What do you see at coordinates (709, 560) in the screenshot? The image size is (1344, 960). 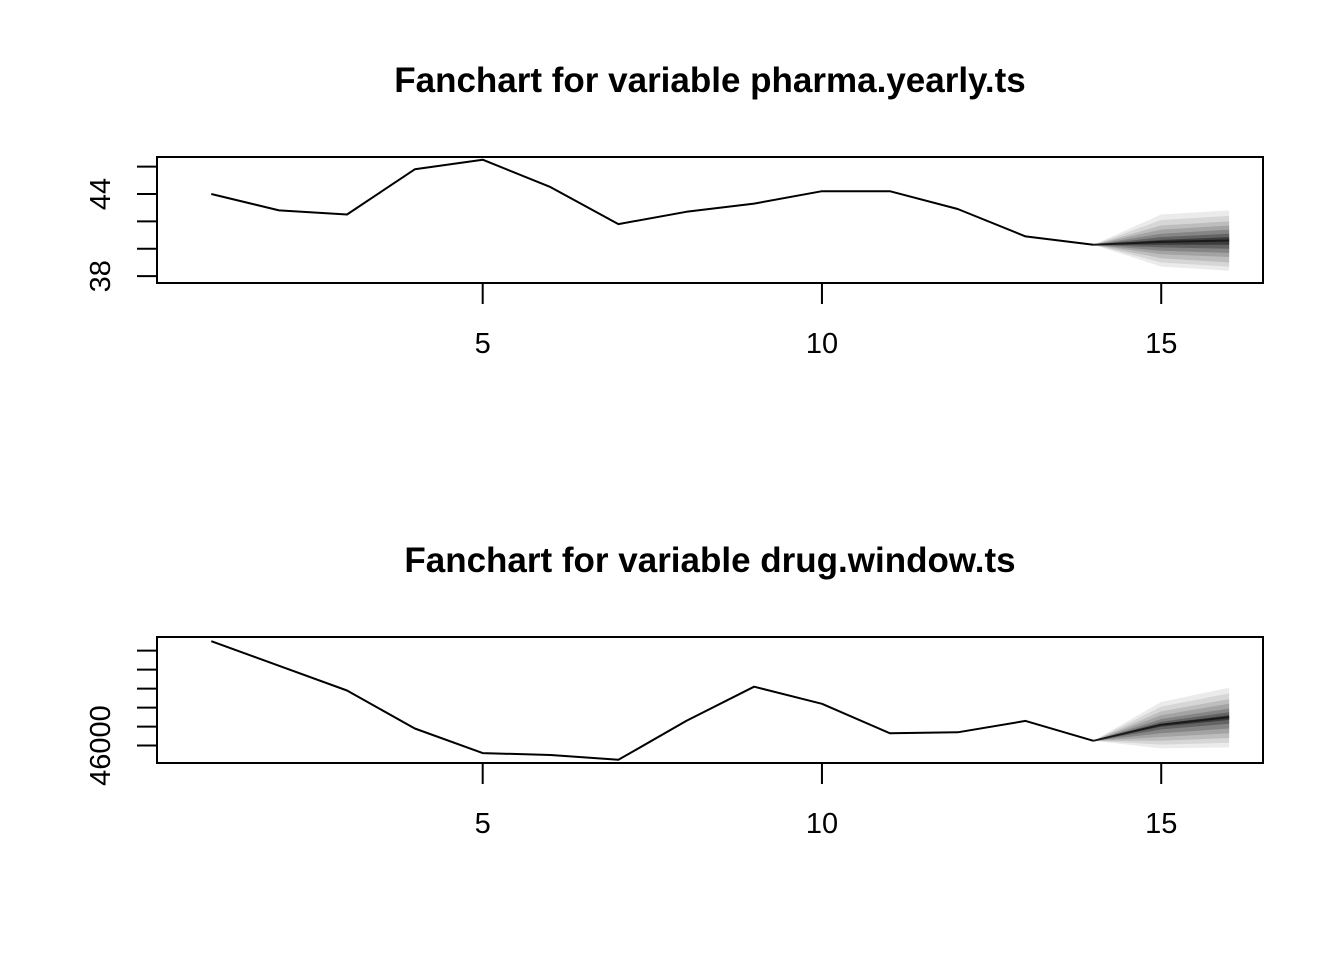 I see `chart-title: Fanchart for variable drug.window.ts` at bounding box center [709, 560].